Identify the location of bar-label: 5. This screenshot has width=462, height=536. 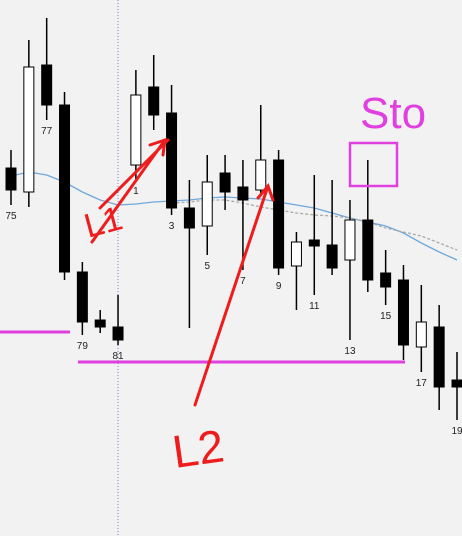
(207, 266).